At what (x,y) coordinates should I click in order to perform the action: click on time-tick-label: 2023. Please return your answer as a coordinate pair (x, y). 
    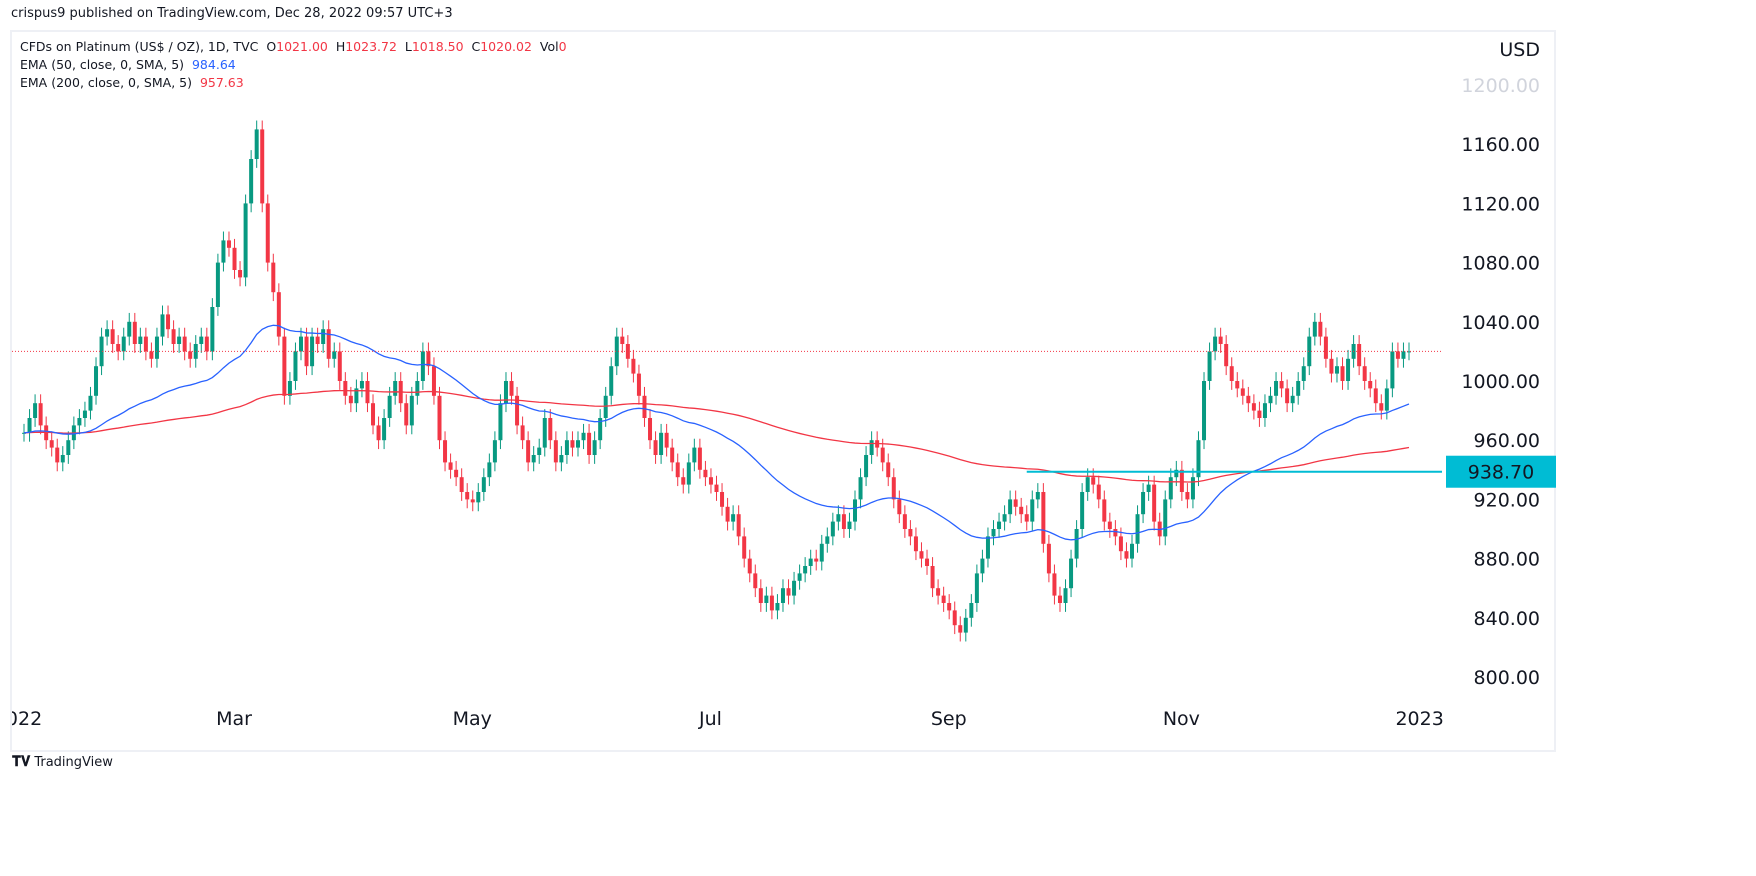
    Looking at the image, I should click on (1419, 719).